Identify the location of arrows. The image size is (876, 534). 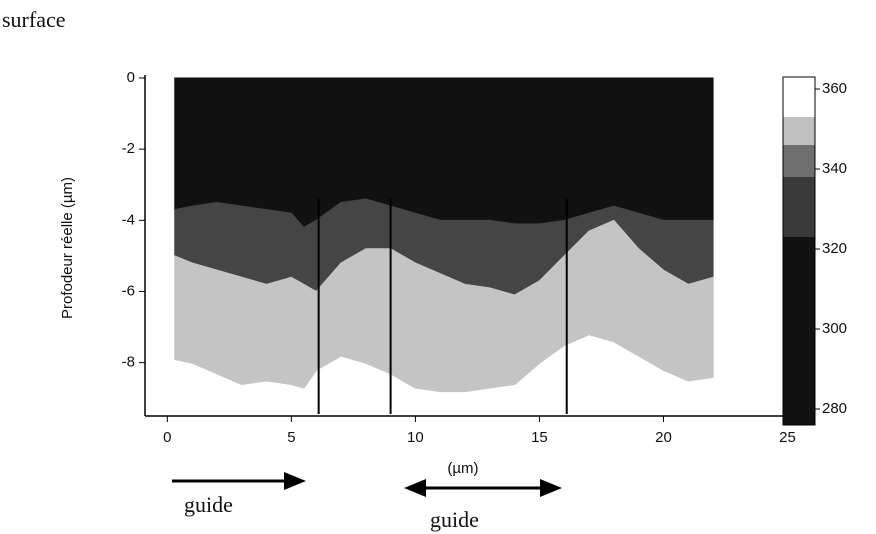
(367, 484).